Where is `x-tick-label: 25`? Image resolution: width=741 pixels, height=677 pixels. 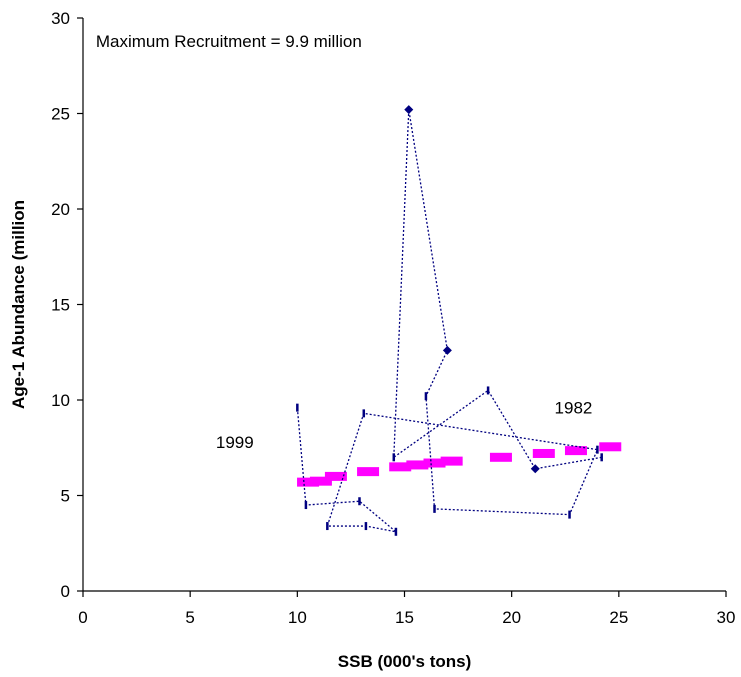
x-tick-label: 25 is located at coordinates (618, 617).